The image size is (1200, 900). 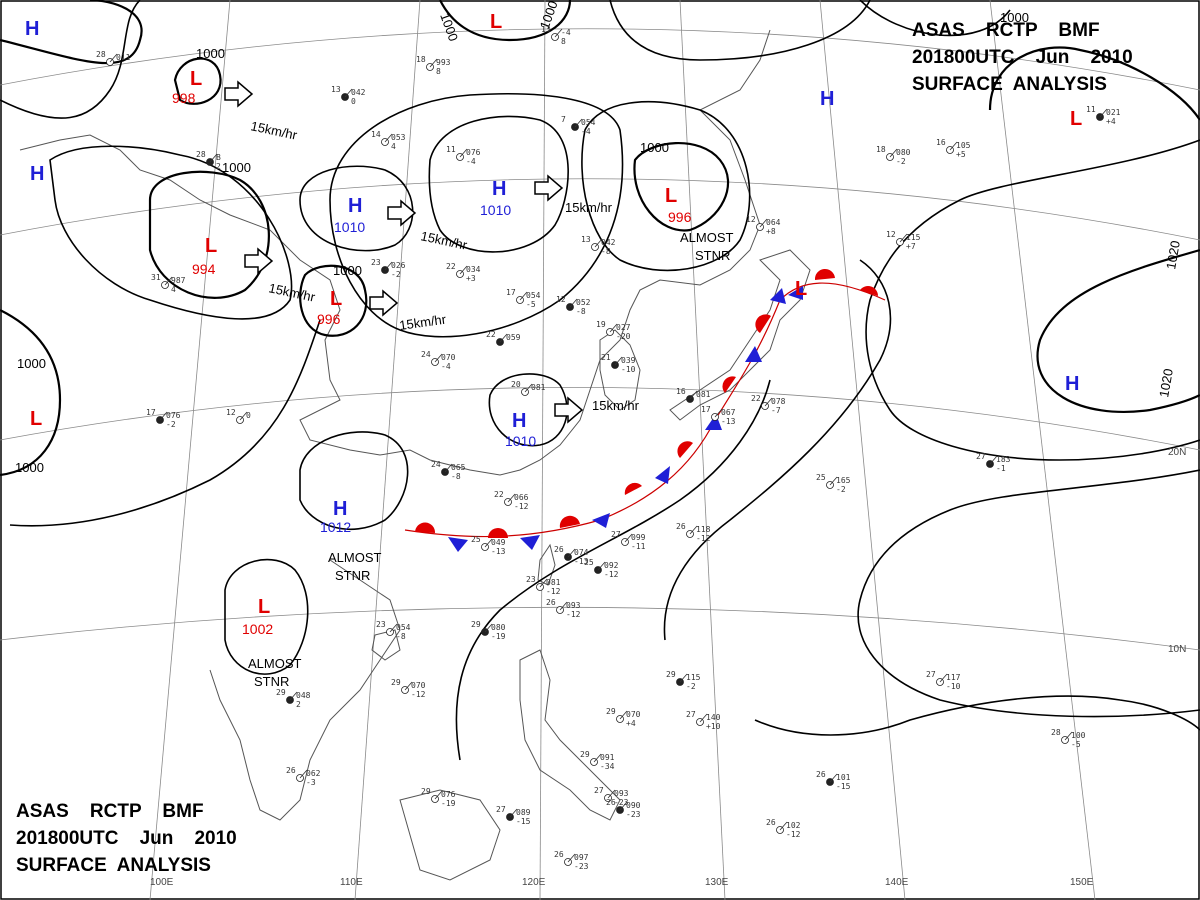 I want to click on station-plot: 29 115-2, so click(x=683, y=680).